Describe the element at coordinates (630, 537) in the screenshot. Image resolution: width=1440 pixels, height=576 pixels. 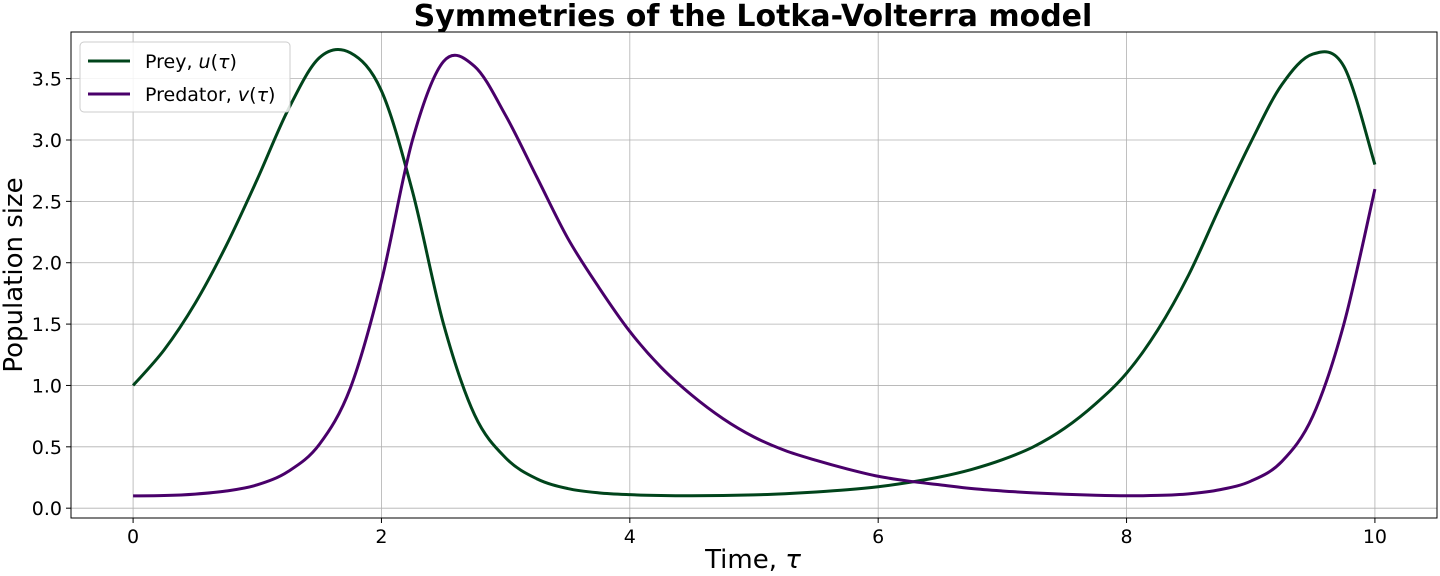
I see `x-tick-label: 4` at that location.